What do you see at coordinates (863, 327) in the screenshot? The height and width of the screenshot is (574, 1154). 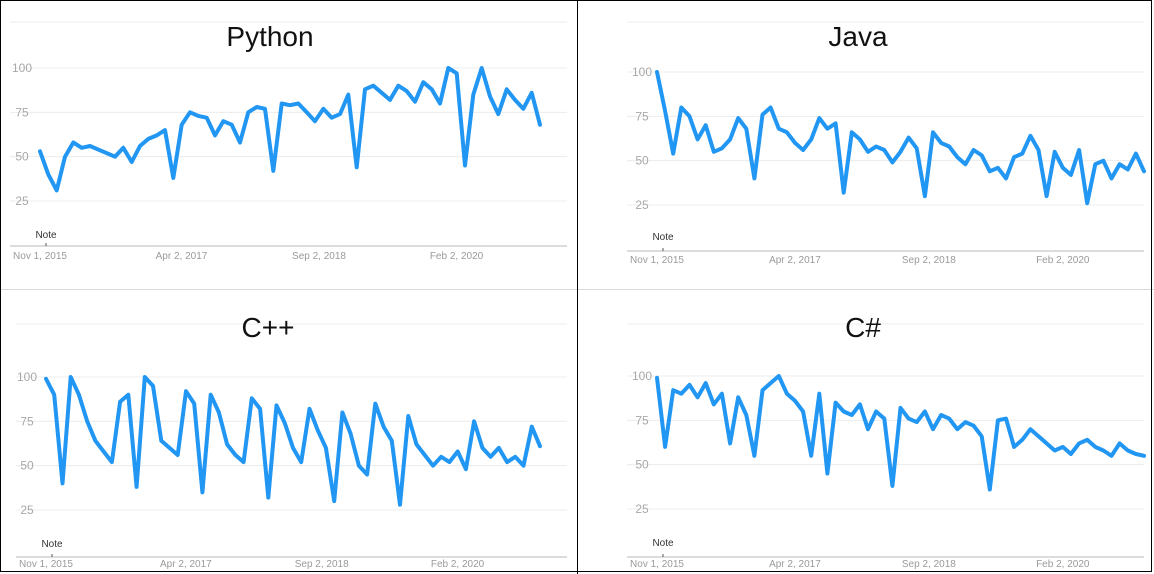 I see `chart-title: C#` at bounding box center [863, 327].